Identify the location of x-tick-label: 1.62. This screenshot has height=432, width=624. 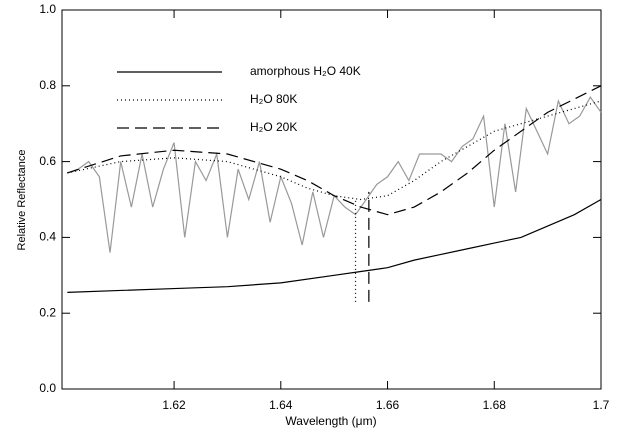
(174, 405).